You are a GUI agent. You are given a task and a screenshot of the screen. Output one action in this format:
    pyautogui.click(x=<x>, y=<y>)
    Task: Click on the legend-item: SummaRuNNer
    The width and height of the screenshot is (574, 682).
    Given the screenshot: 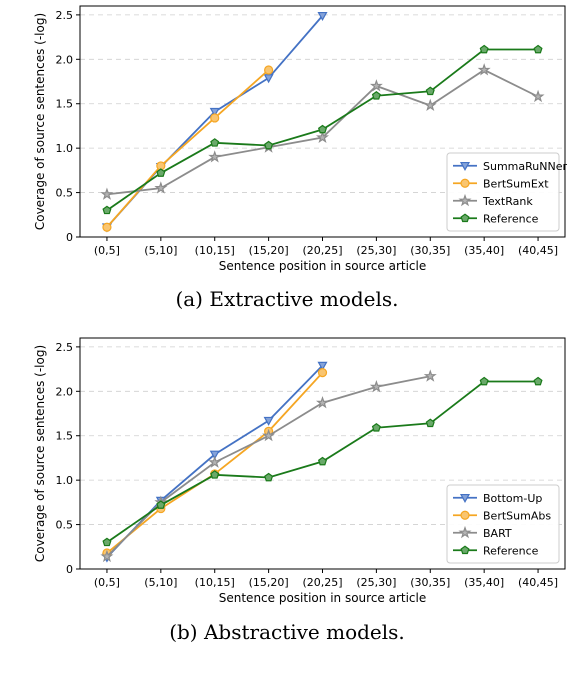 What is the action you would take?
    pyautogui.click(x=510, y=166)
    